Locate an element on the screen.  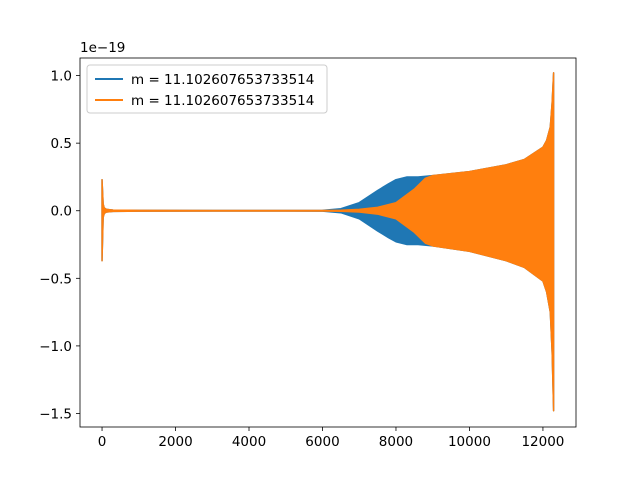
y-tick-label: 0.0 is located at coordinates (61, 212).